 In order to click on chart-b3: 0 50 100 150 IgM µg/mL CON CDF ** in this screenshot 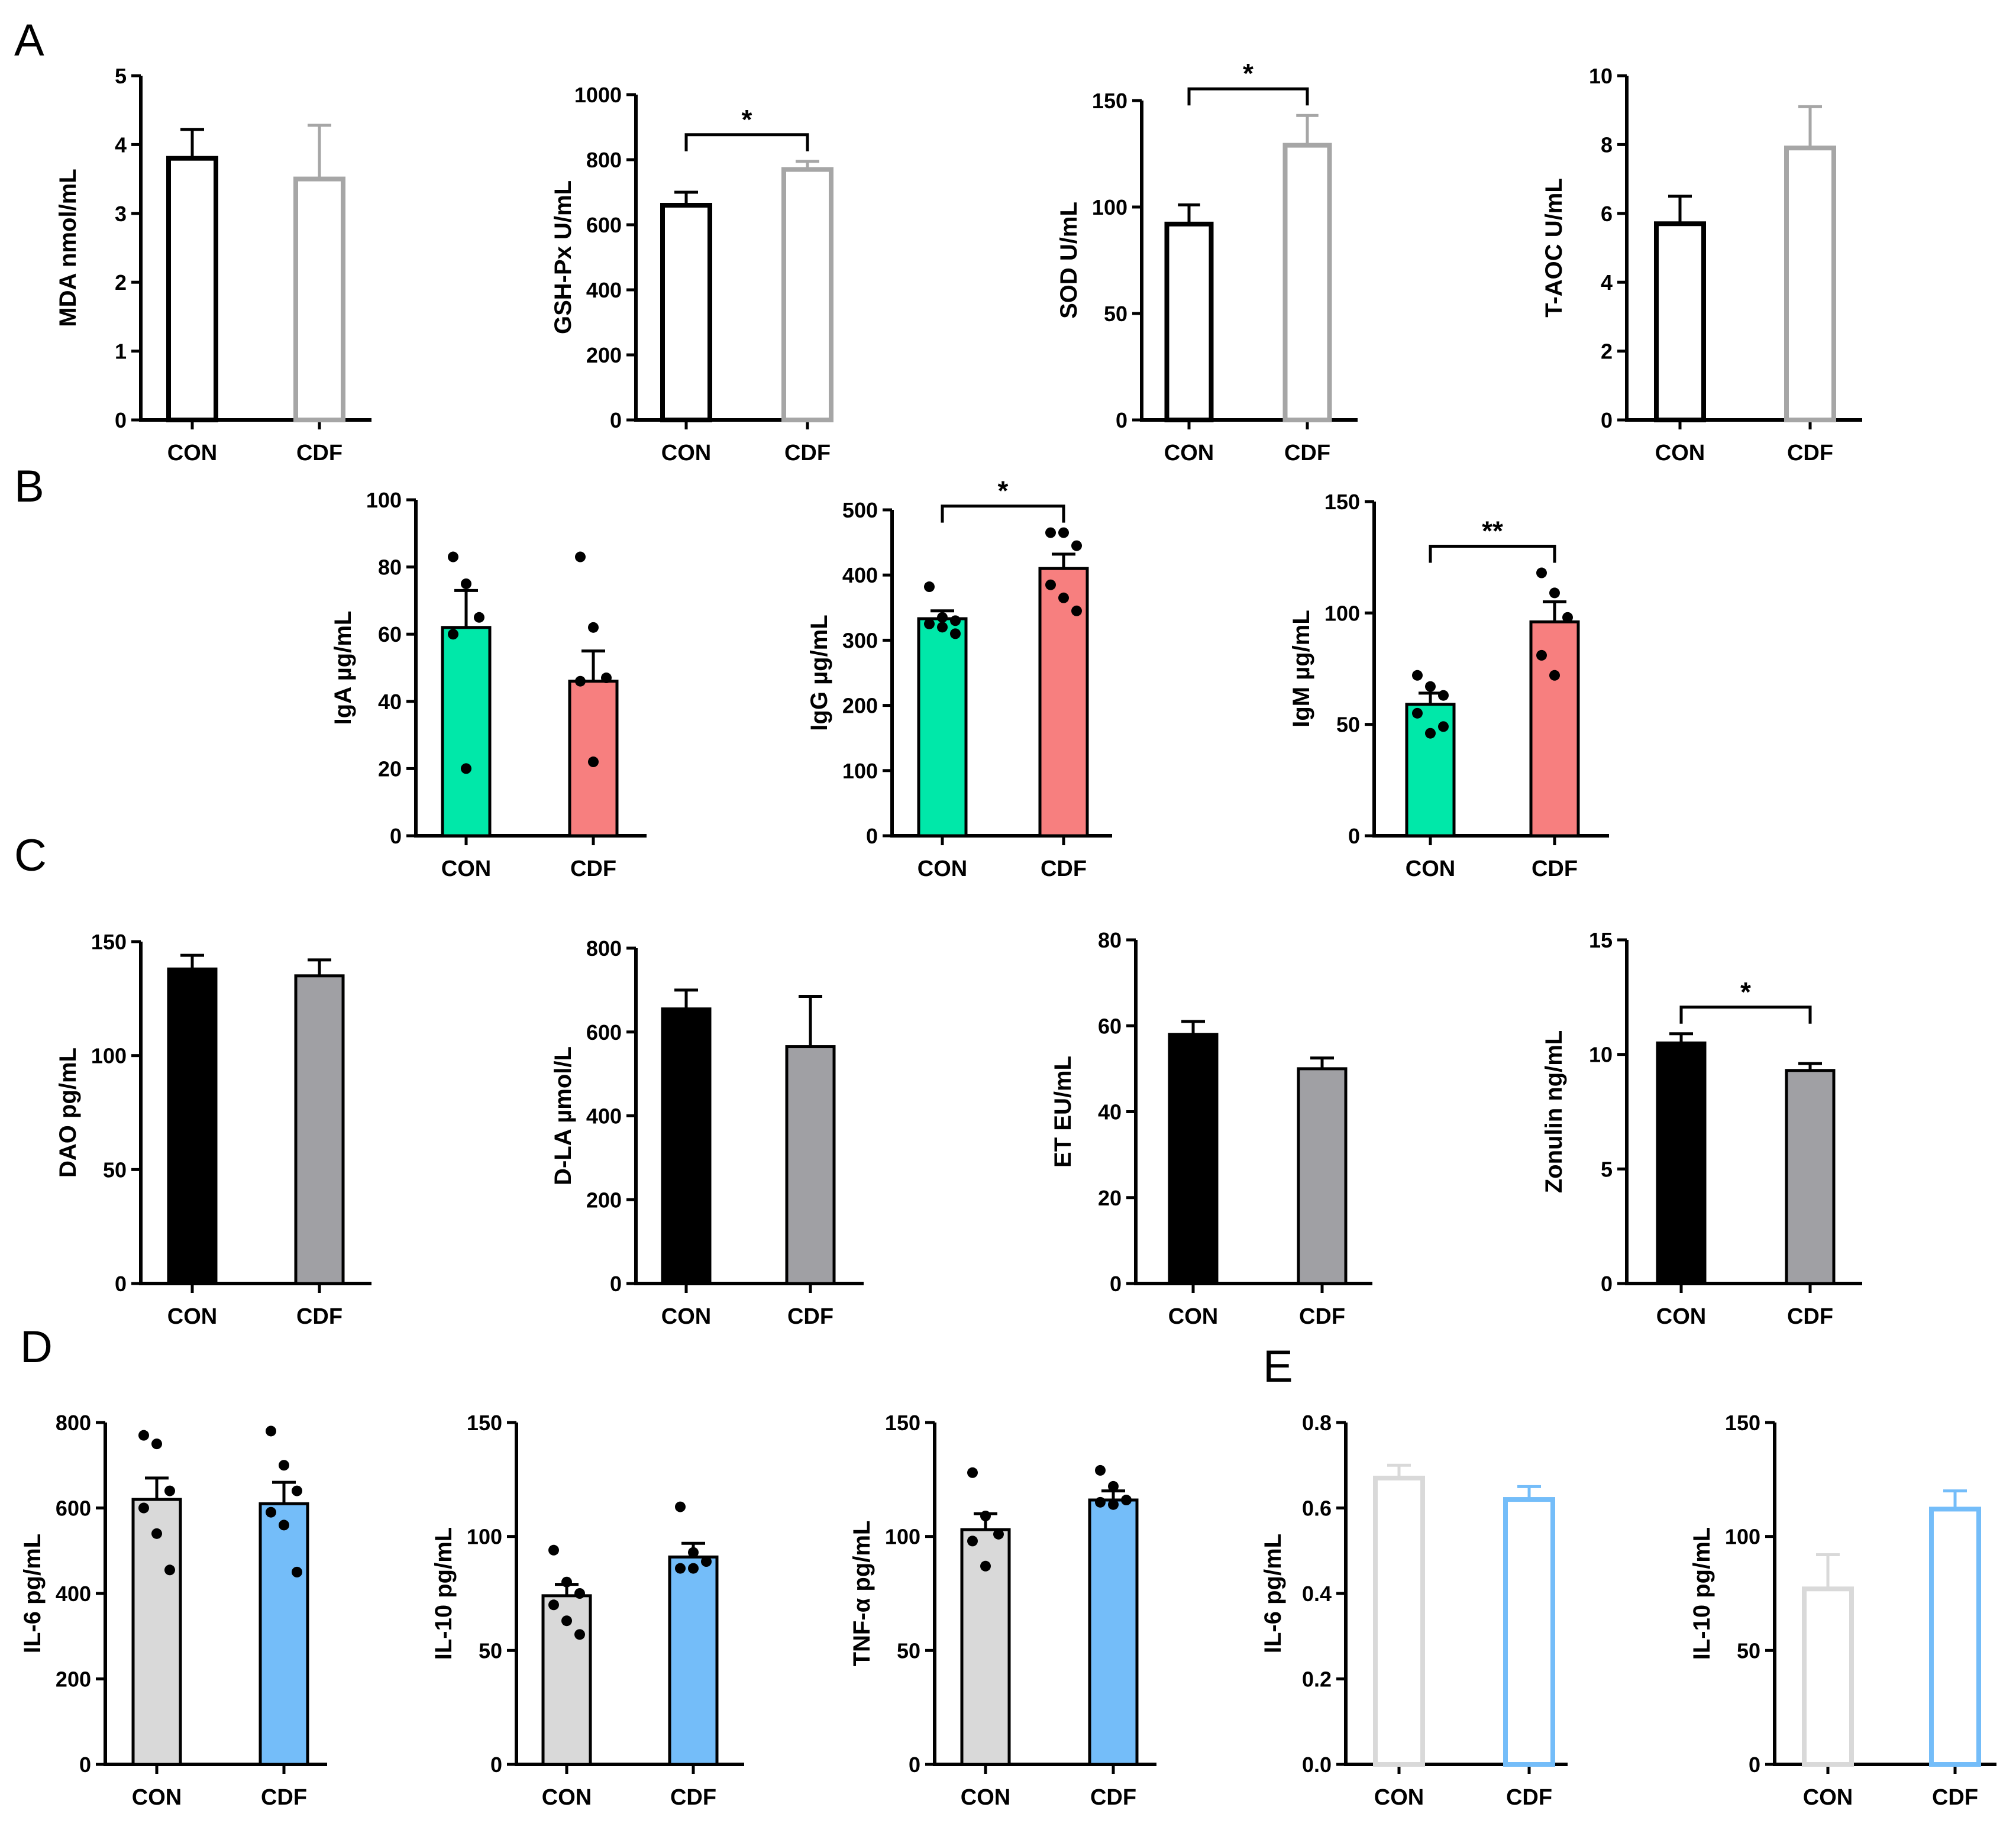, I will do `click(1448, 685)`.